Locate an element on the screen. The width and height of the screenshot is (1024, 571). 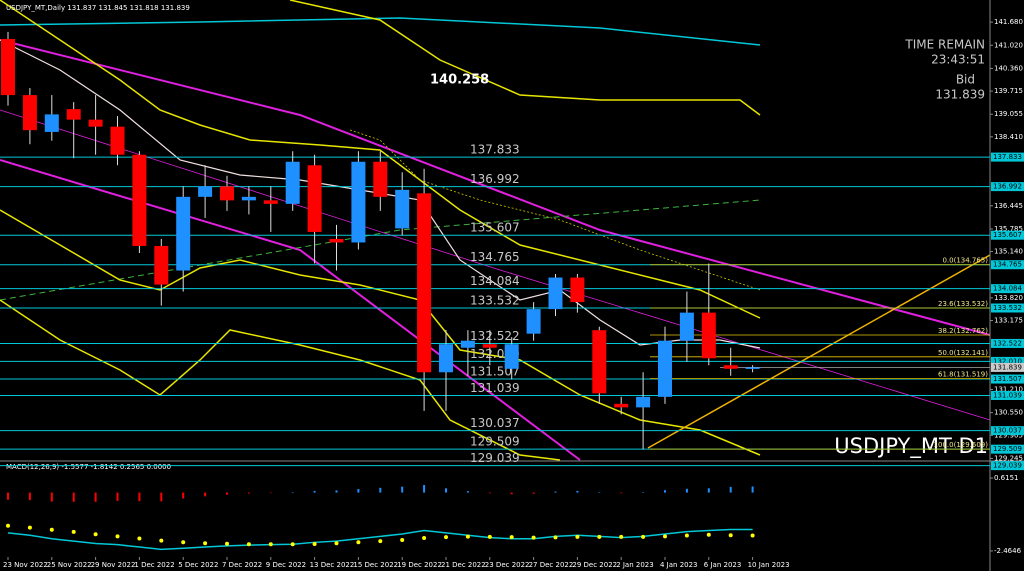
band-top is located at coordinates (525, 58).